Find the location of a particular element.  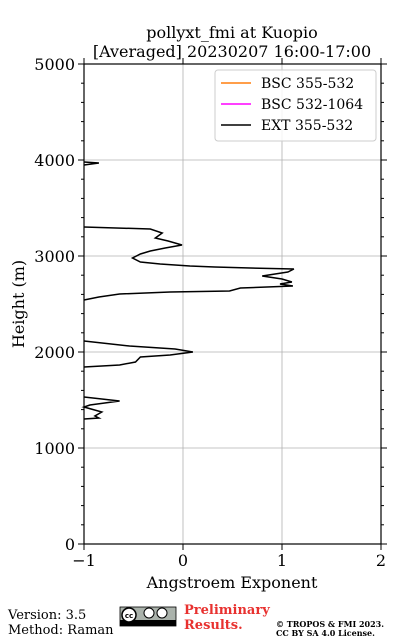

x-tick-label: −1 is located at coordinates (84, 560).